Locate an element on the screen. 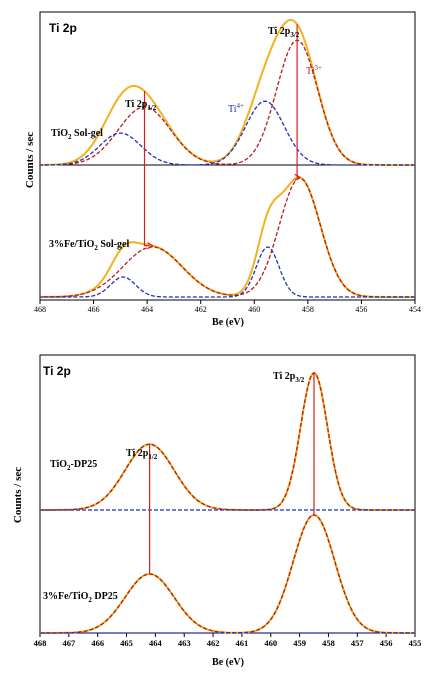  label-series-tio2-dp25: TiO2-DP25 is located at coordinates (73, 465).